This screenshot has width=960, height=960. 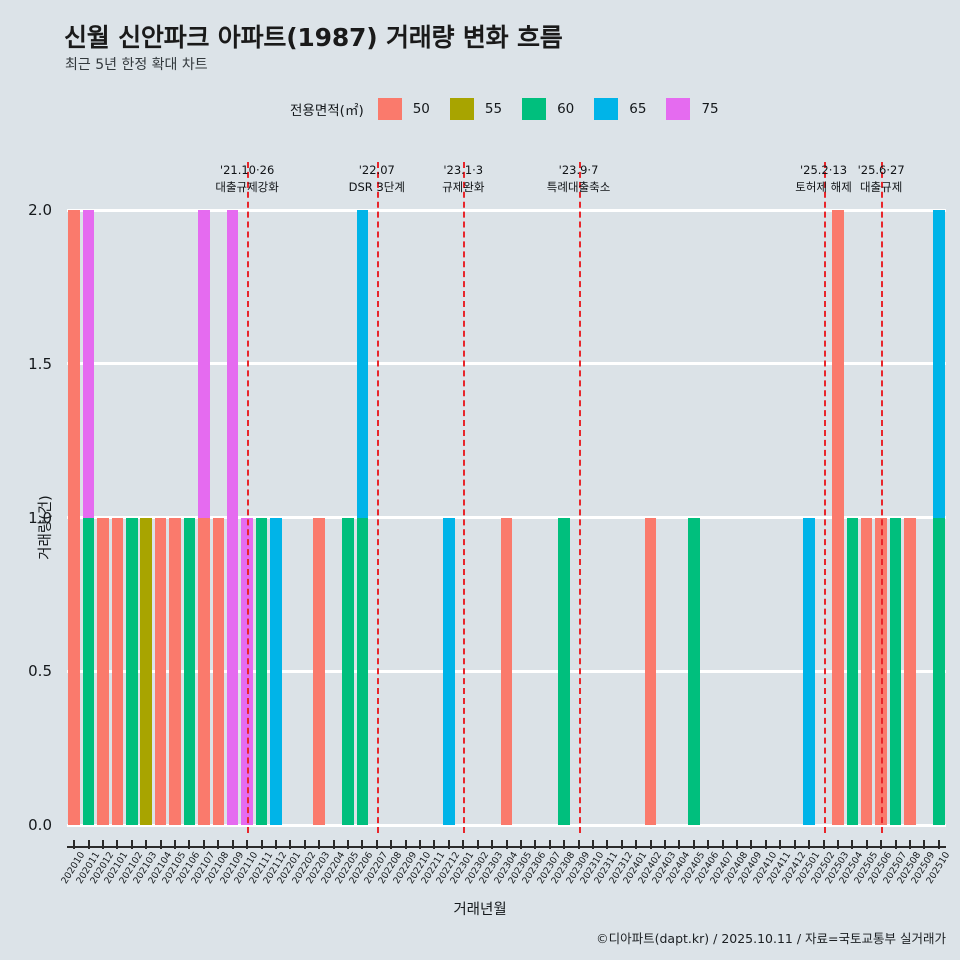 I want to click on event-annotation-date: '22.07, so click(x=376, y=170).